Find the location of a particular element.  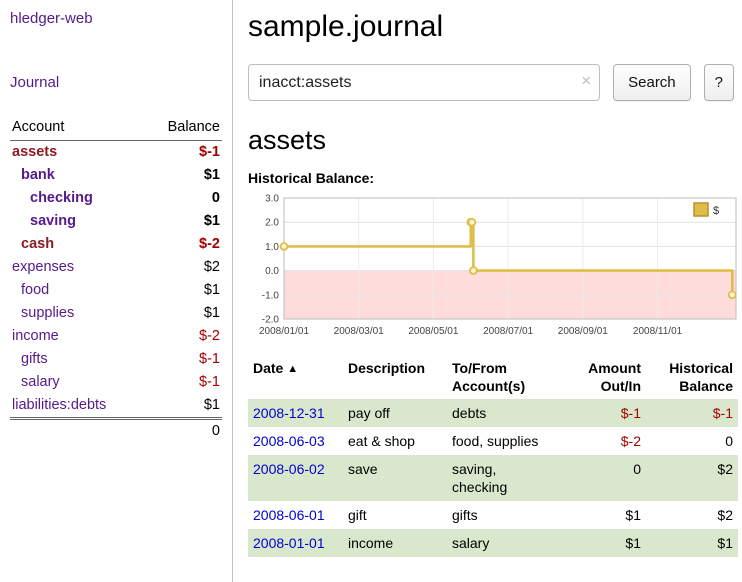

search-input-wrap: × is located at coordinates (424, 82).